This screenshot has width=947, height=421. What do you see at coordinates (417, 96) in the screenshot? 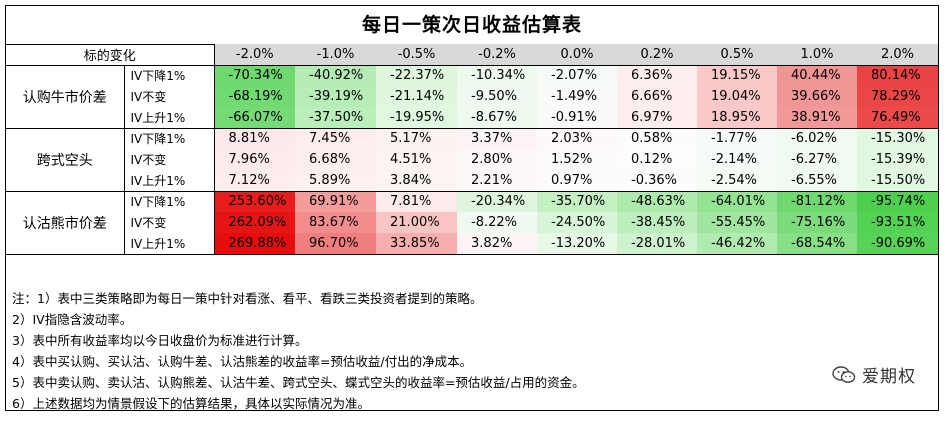
I see `return-cell: -21.14%` at bounding box center [417, 96].